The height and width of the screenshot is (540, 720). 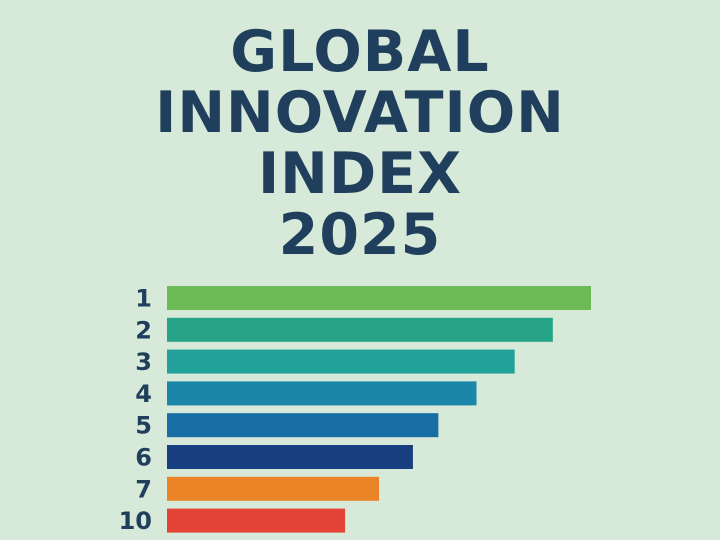 I want to click on rank-label-3: 3, so click(x=143, y=362).